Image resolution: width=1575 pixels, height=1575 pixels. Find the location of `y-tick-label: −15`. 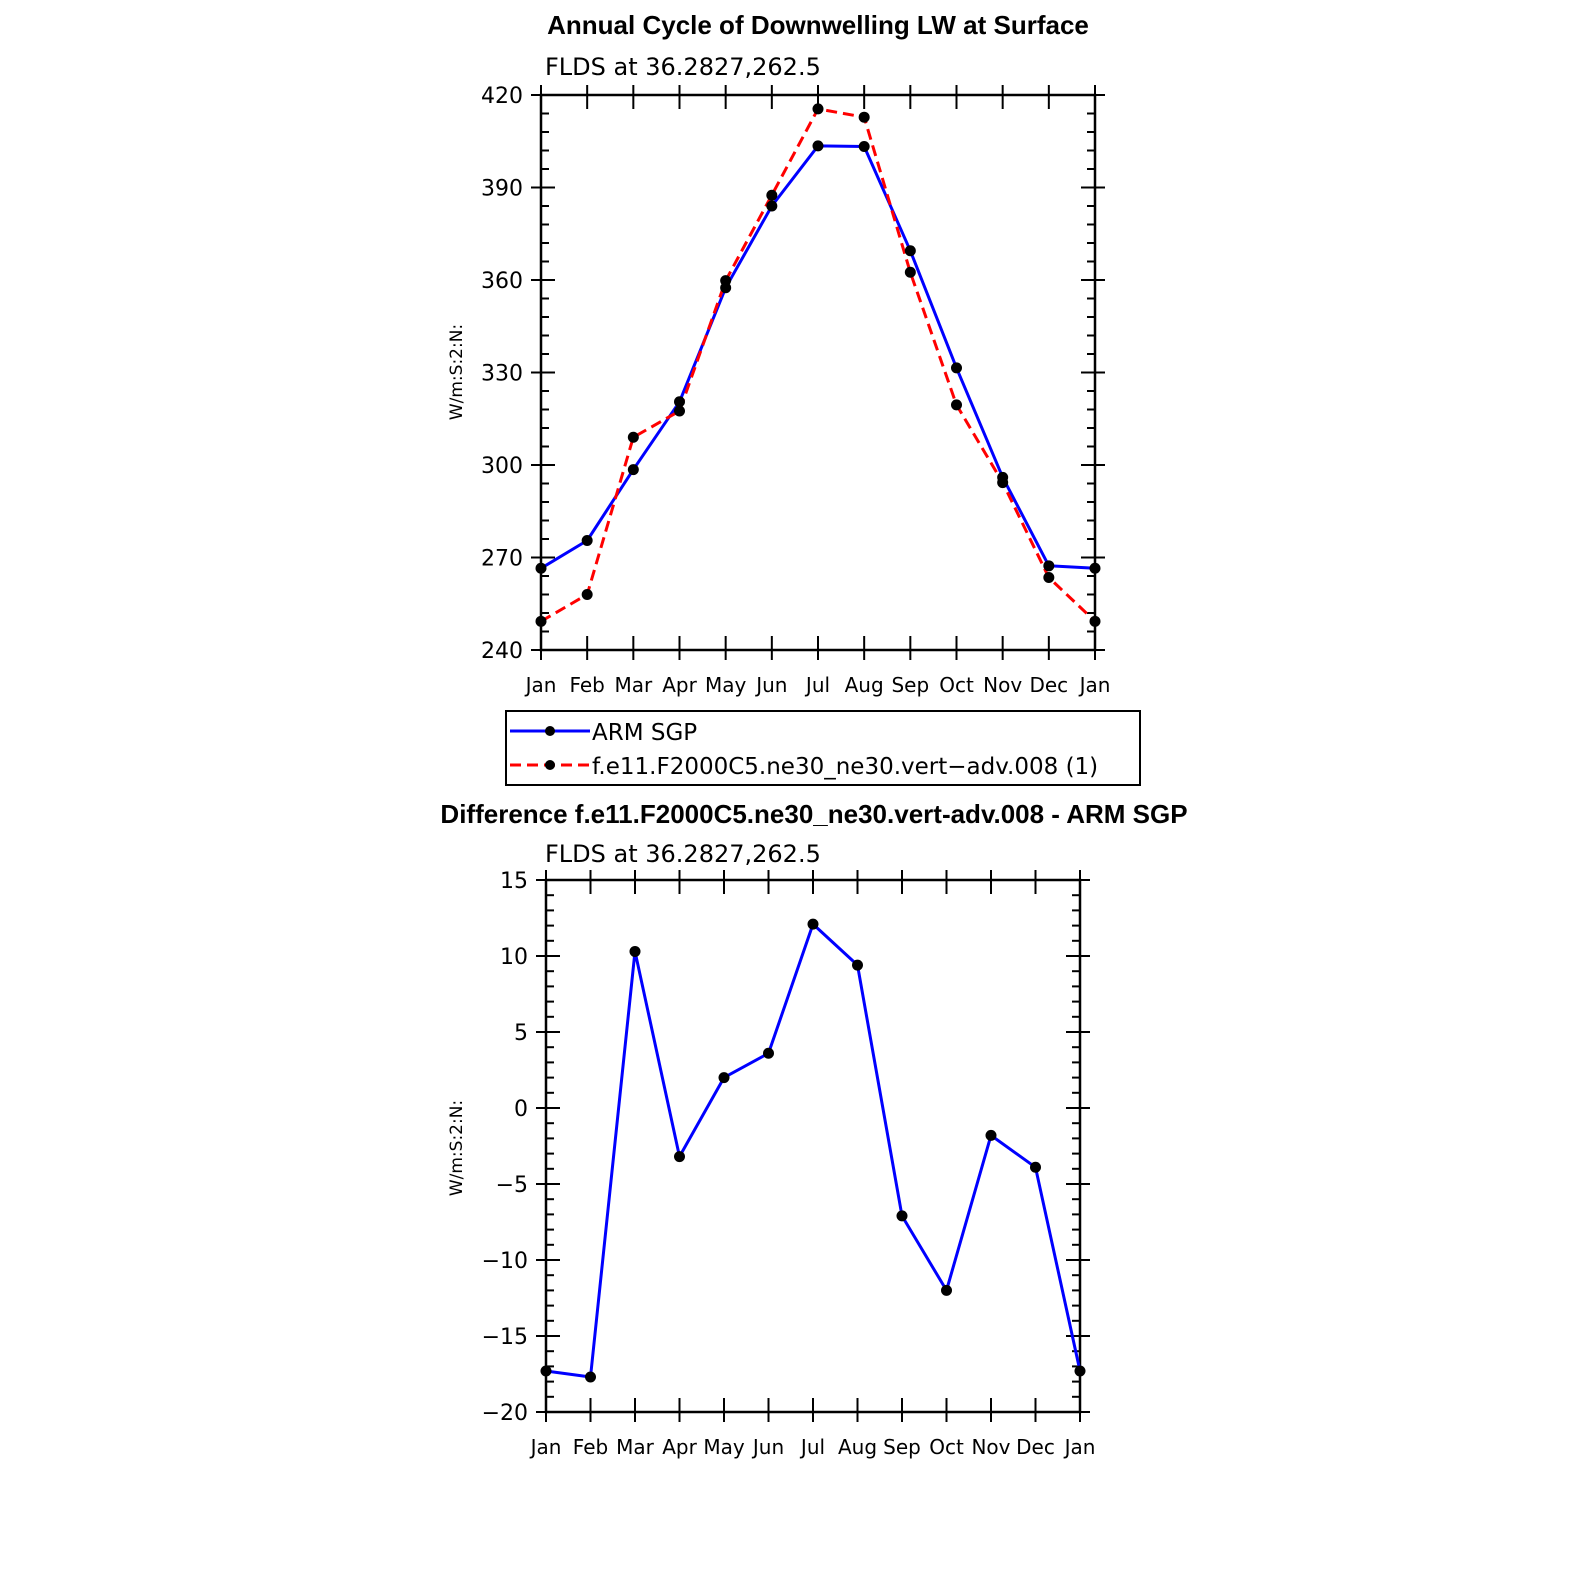

y-tick-label: −15 is located at coordinates (505, 1337).